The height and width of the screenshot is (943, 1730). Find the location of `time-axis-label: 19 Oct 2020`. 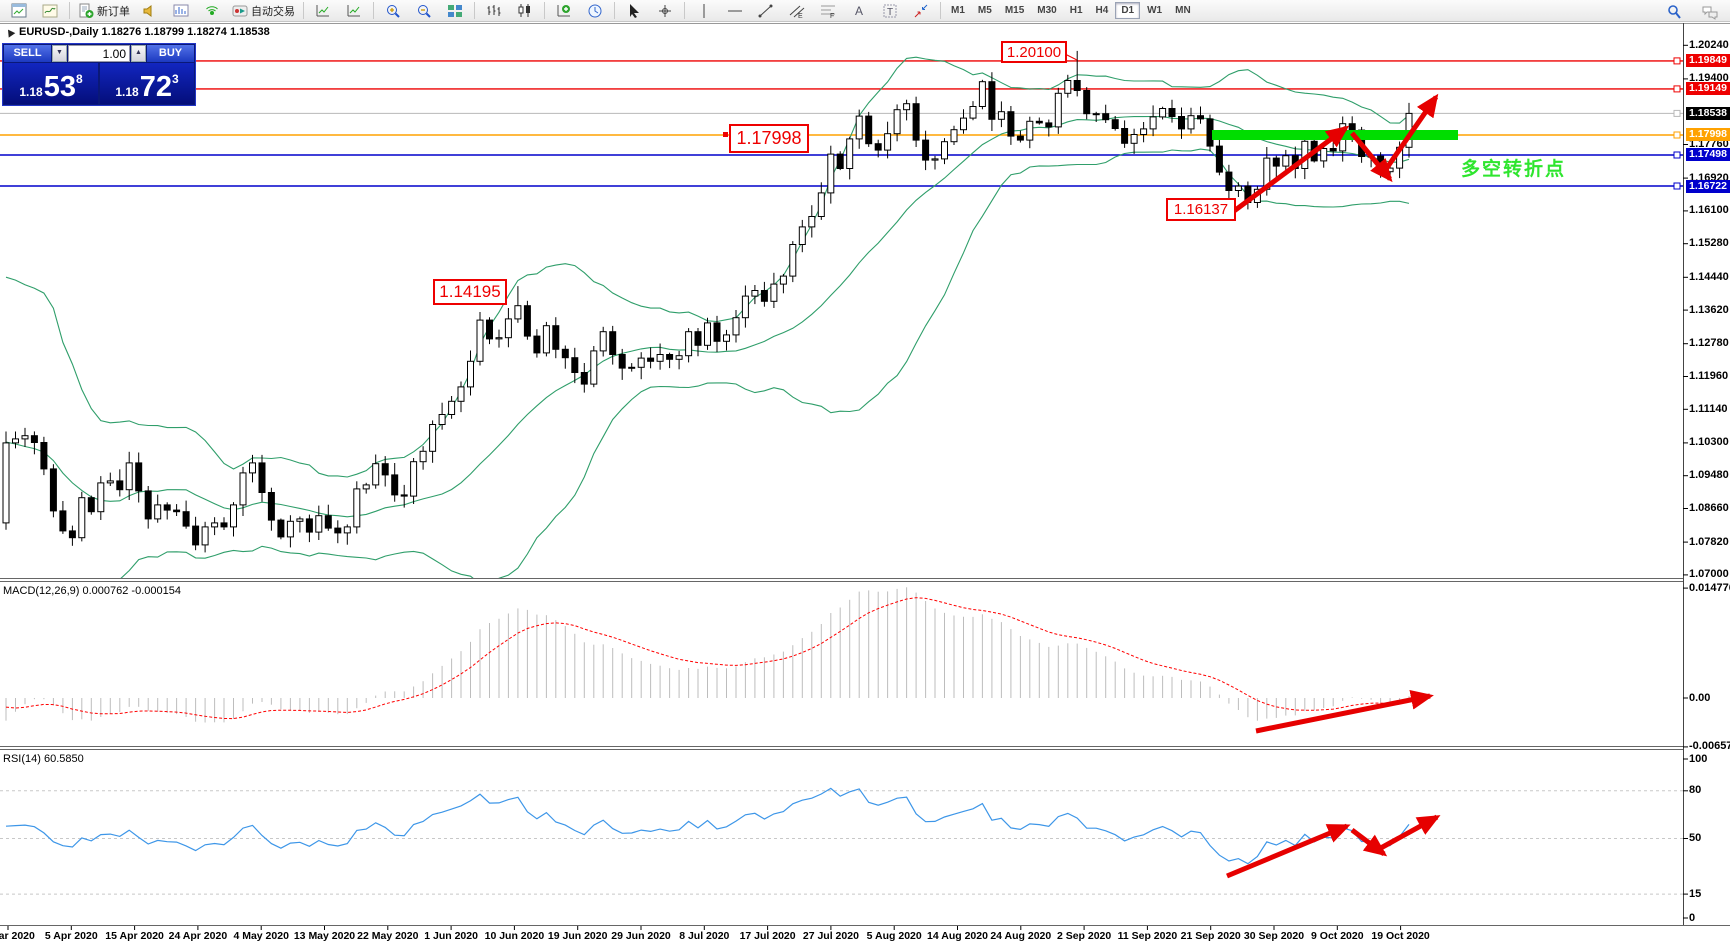

time-axis-label: 19 Oct 2020 is located at coordinates (1400, 936).